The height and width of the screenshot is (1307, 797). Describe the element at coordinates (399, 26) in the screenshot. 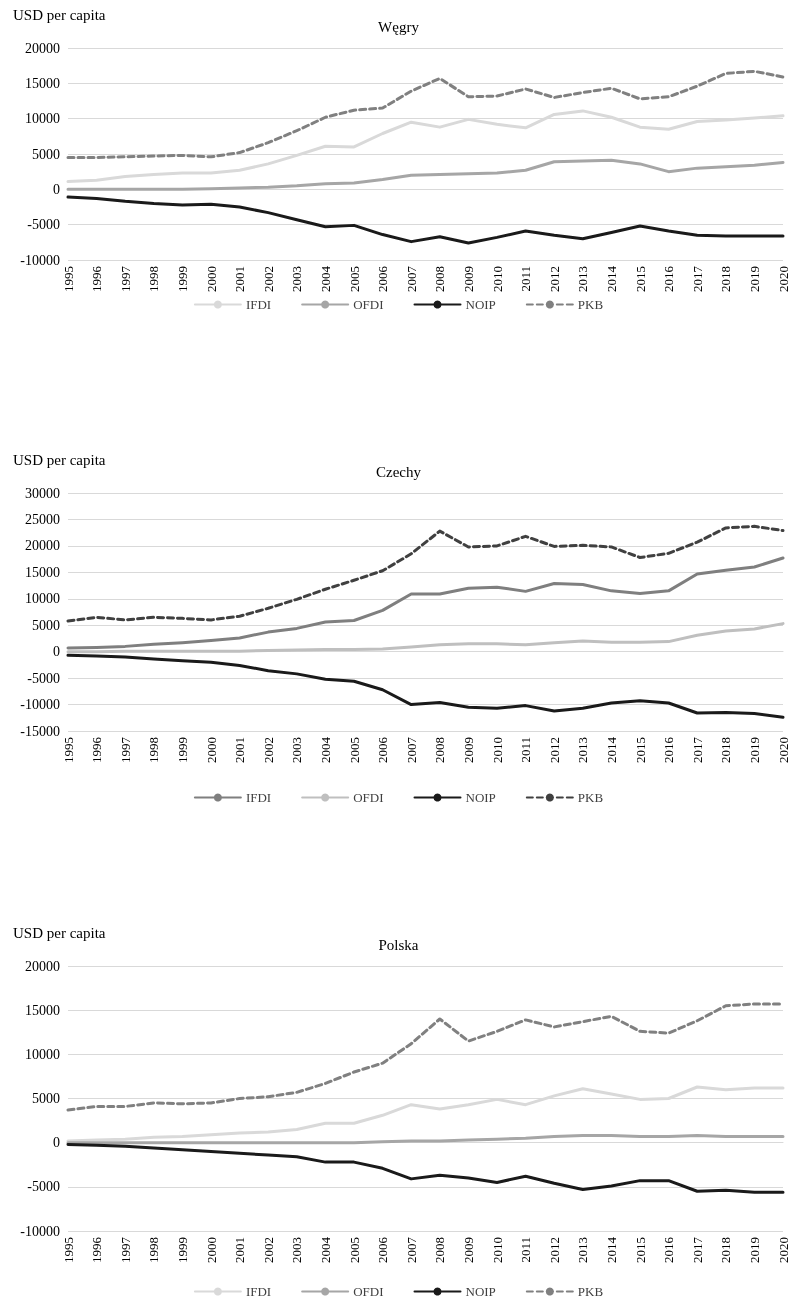

I see `chart-title: Węgry` at that location.